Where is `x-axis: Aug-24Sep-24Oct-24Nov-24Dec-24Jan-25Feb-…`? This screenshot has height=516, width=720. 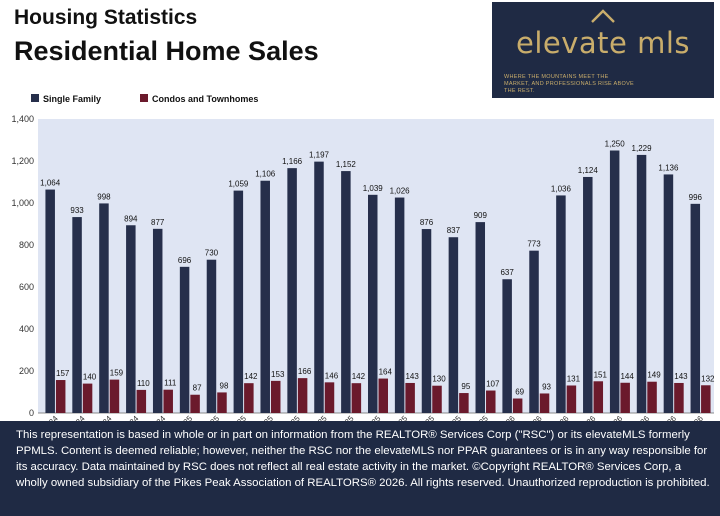 x-axis: Aug-24Sep-24Oct-24Nov-24Dec-24Jan-25Feb-… is located at coordinates (370, 417).